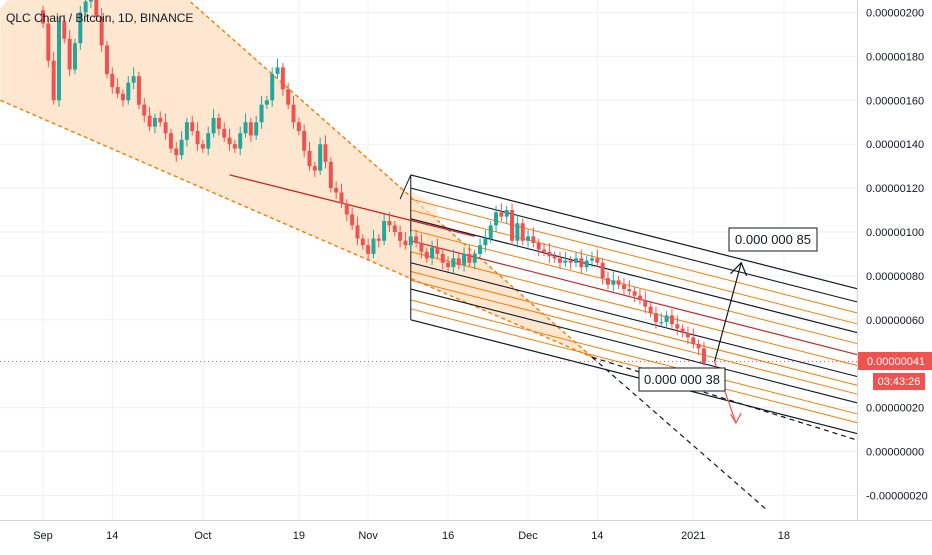 The image size is (932, 555). Describe the element at coordinates (368, 536) in the screenshot. I see `x-tick-label: Nov` at that location.